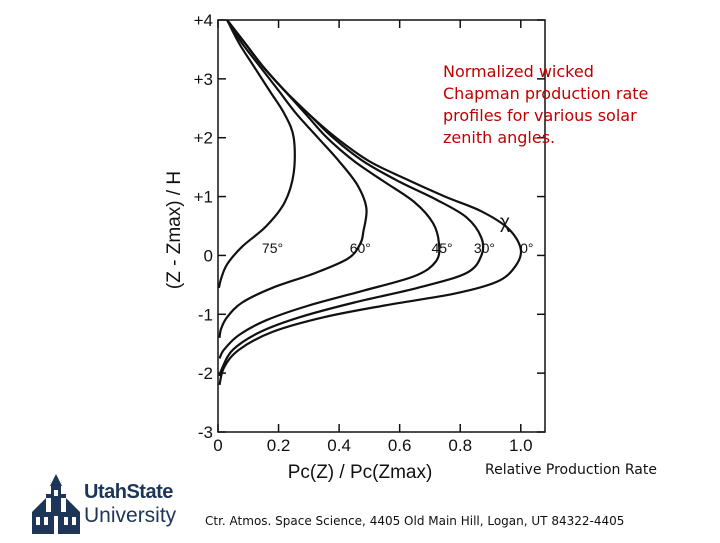 The height and width of the screenshot is (543, 720). What do you see at coordinates (128, 492) in the screenshot?
I see `logo-word-utahstate: UtahState` at bounding box center [128, 492].